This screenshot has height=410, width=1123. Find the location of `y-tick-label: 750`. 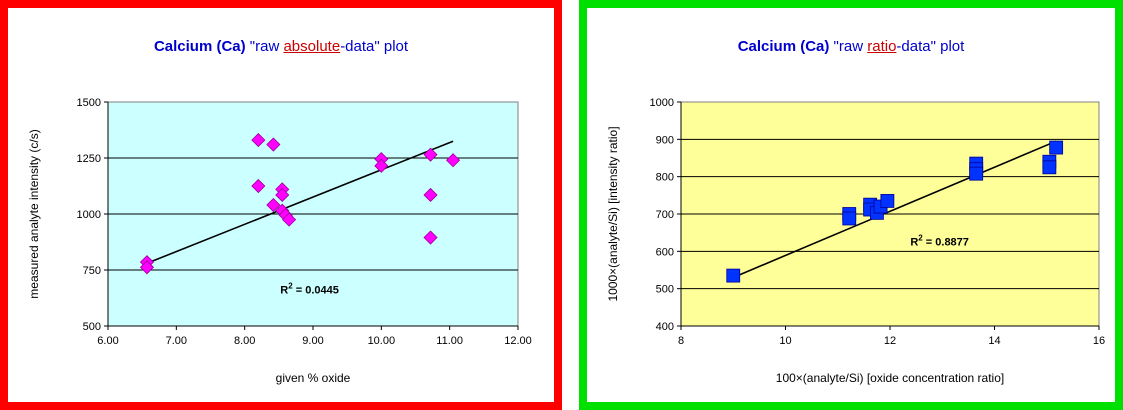

y-tick-label: 750 is located at coordinates (92, 271).